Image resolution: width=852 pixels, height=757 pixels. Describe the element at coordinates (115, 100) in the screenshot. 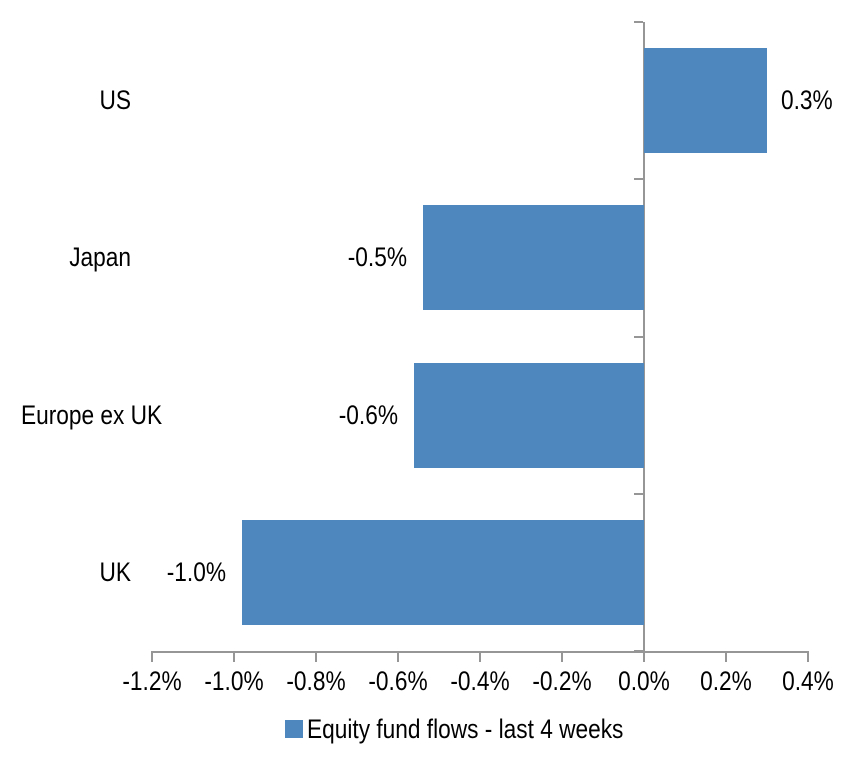

I see `category-label-us: US` at that location.